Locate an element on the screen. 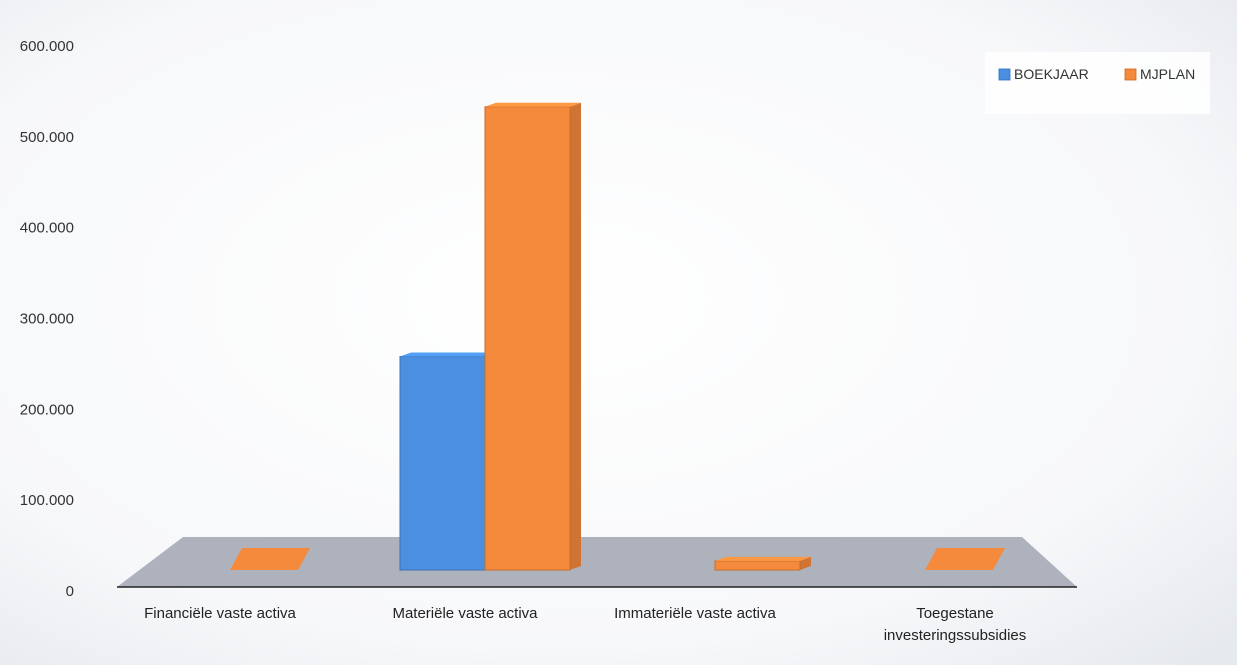 This screenshot has width=1237, height=670. chart-floor is located at coordinates (597, 562).